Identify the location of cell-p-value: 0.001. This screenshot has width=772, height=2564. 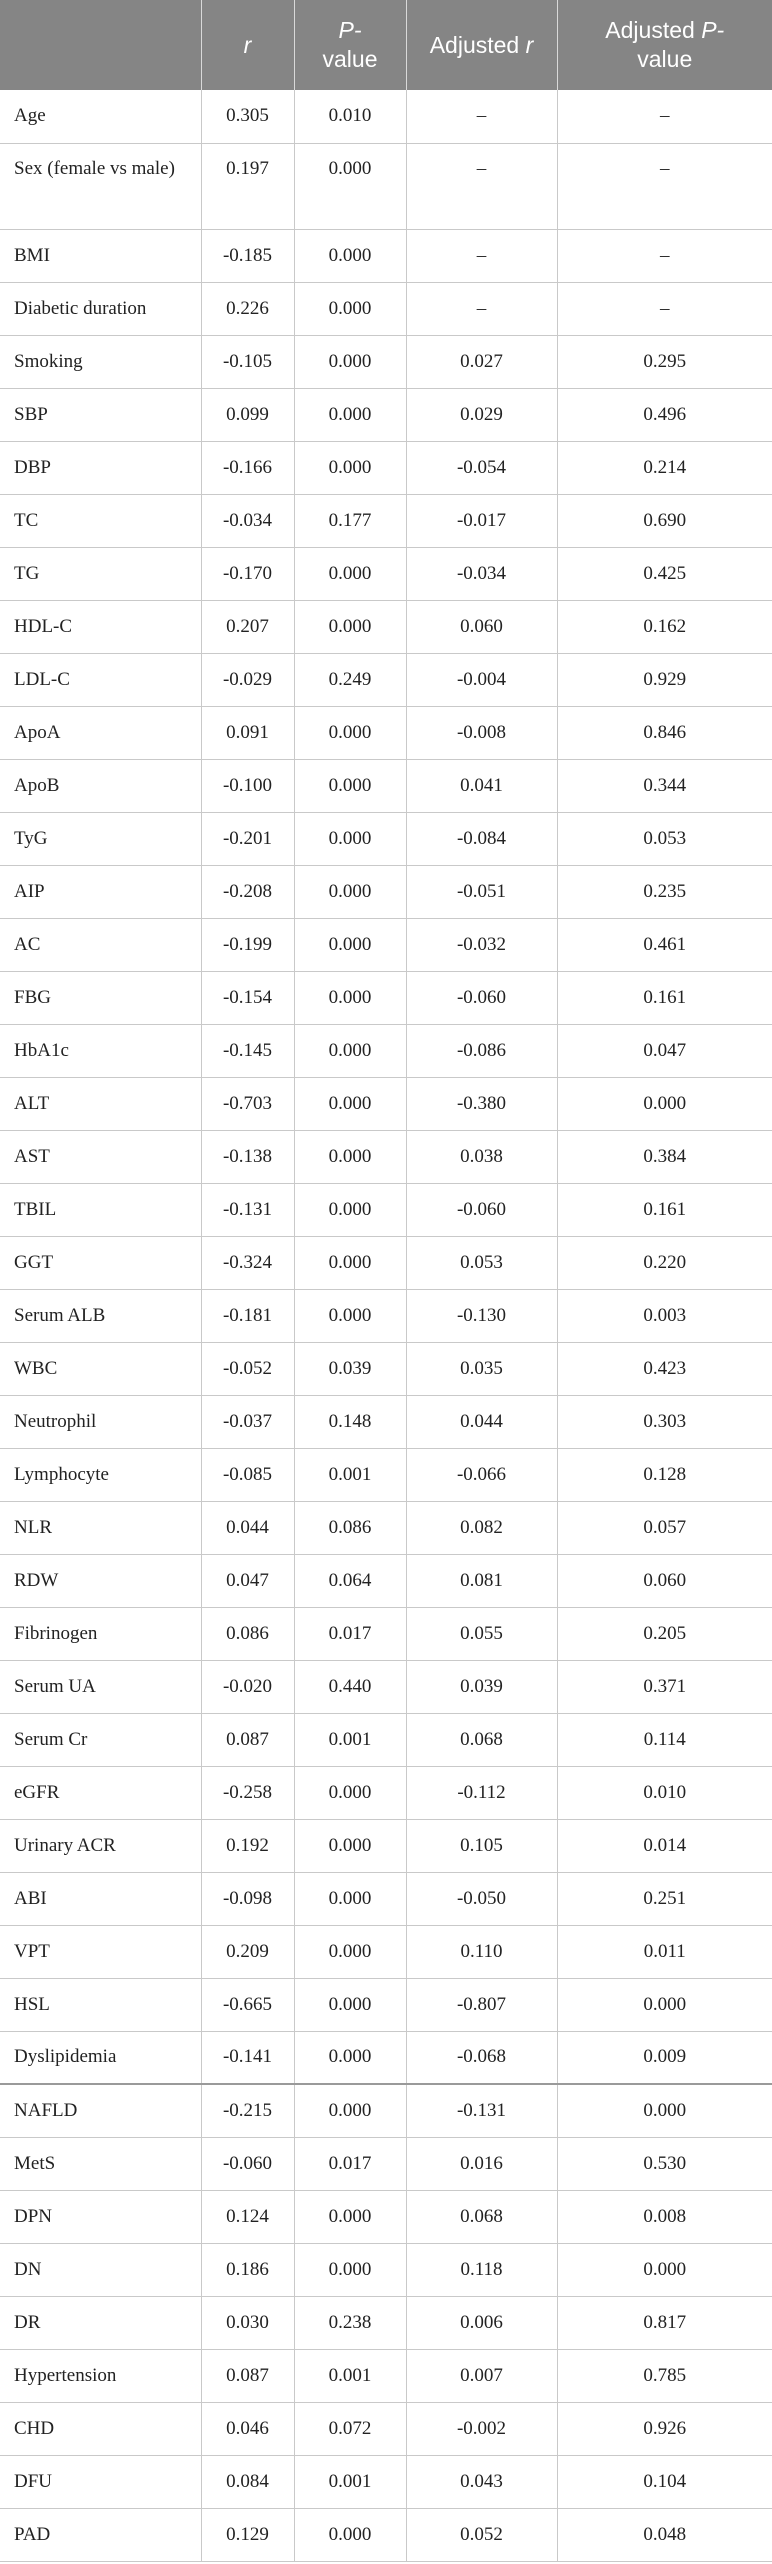
(350, 1740).